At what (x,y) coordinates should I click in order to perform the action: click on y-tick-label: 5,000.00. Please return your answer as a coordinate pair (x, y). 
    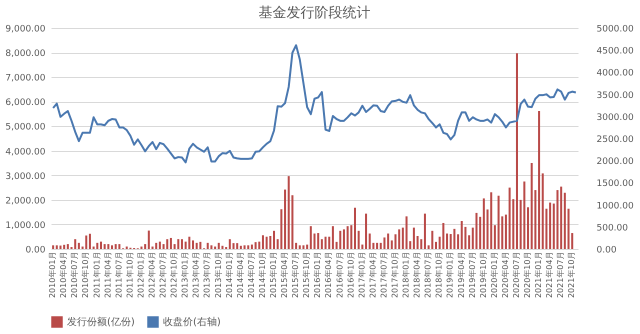
    Looking at the image, I should click on (25, 127).